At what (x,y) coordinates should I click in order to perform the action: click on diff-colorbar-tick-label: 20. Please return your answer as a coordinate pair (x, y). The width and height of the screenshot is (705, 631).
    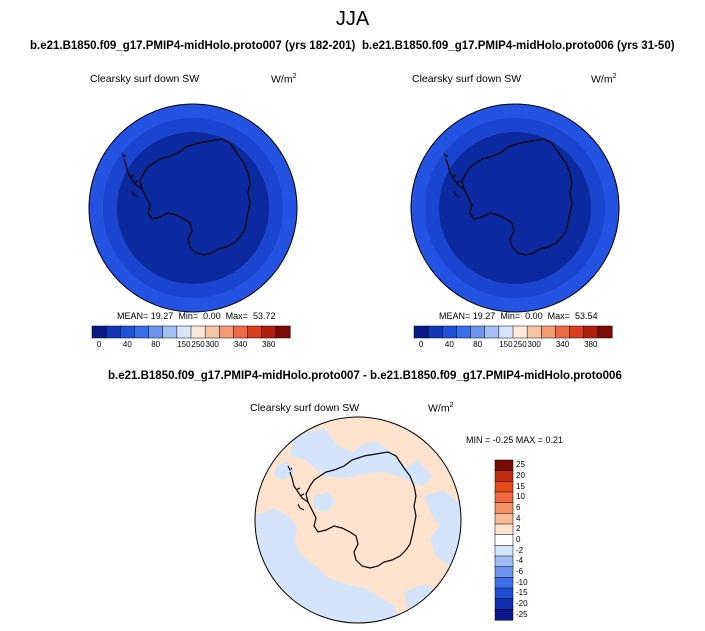
    Looking at the image, I should click on (520, 475).